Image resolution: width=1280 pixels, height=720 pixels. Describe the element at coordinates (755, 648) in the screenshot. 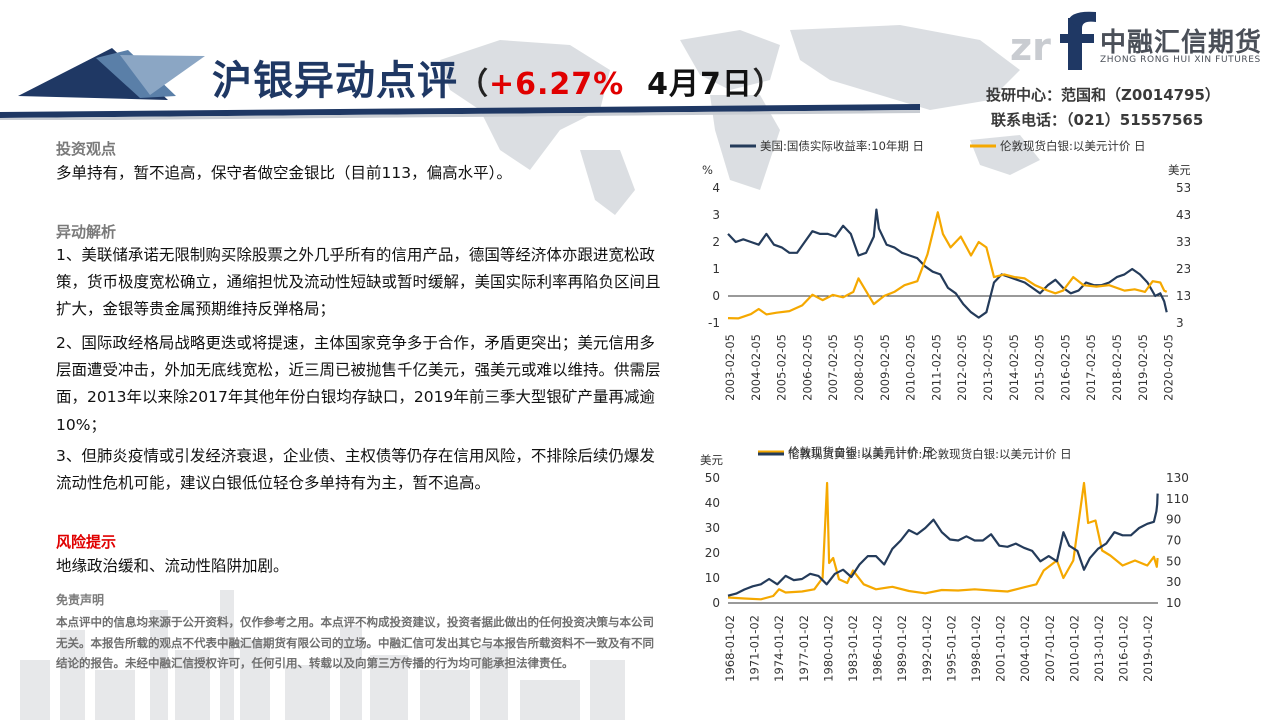

I see `x-tick-label: 1971-01-02` at that location.